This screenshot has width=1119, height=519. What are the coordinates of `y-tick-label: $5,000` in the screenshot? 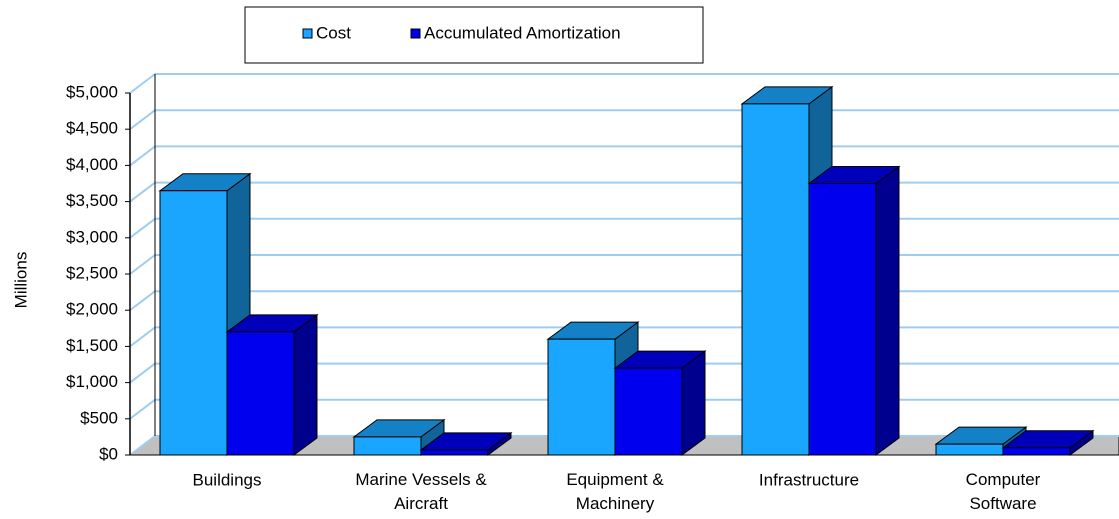 It's located at (92, 91).